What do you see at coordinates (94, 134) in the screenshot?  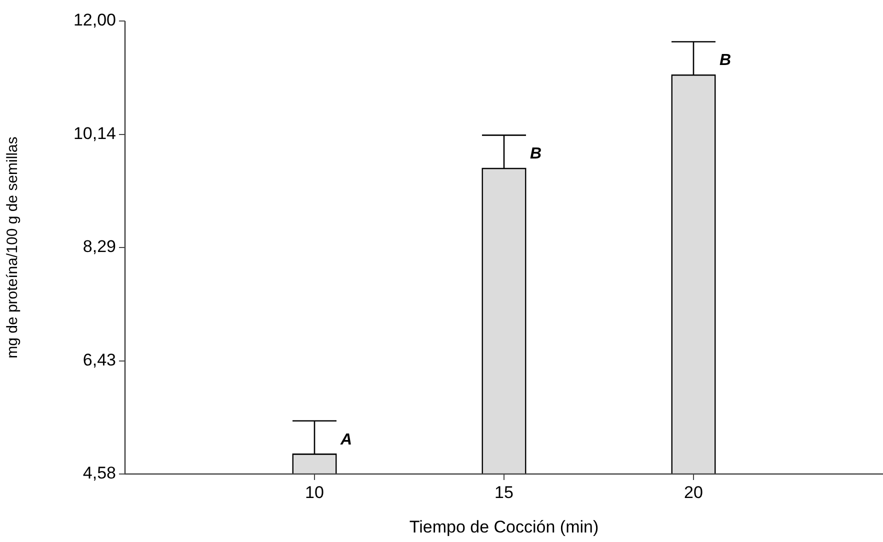 I see `y-tick-label: 10,14` at bounding box center [94, 134].